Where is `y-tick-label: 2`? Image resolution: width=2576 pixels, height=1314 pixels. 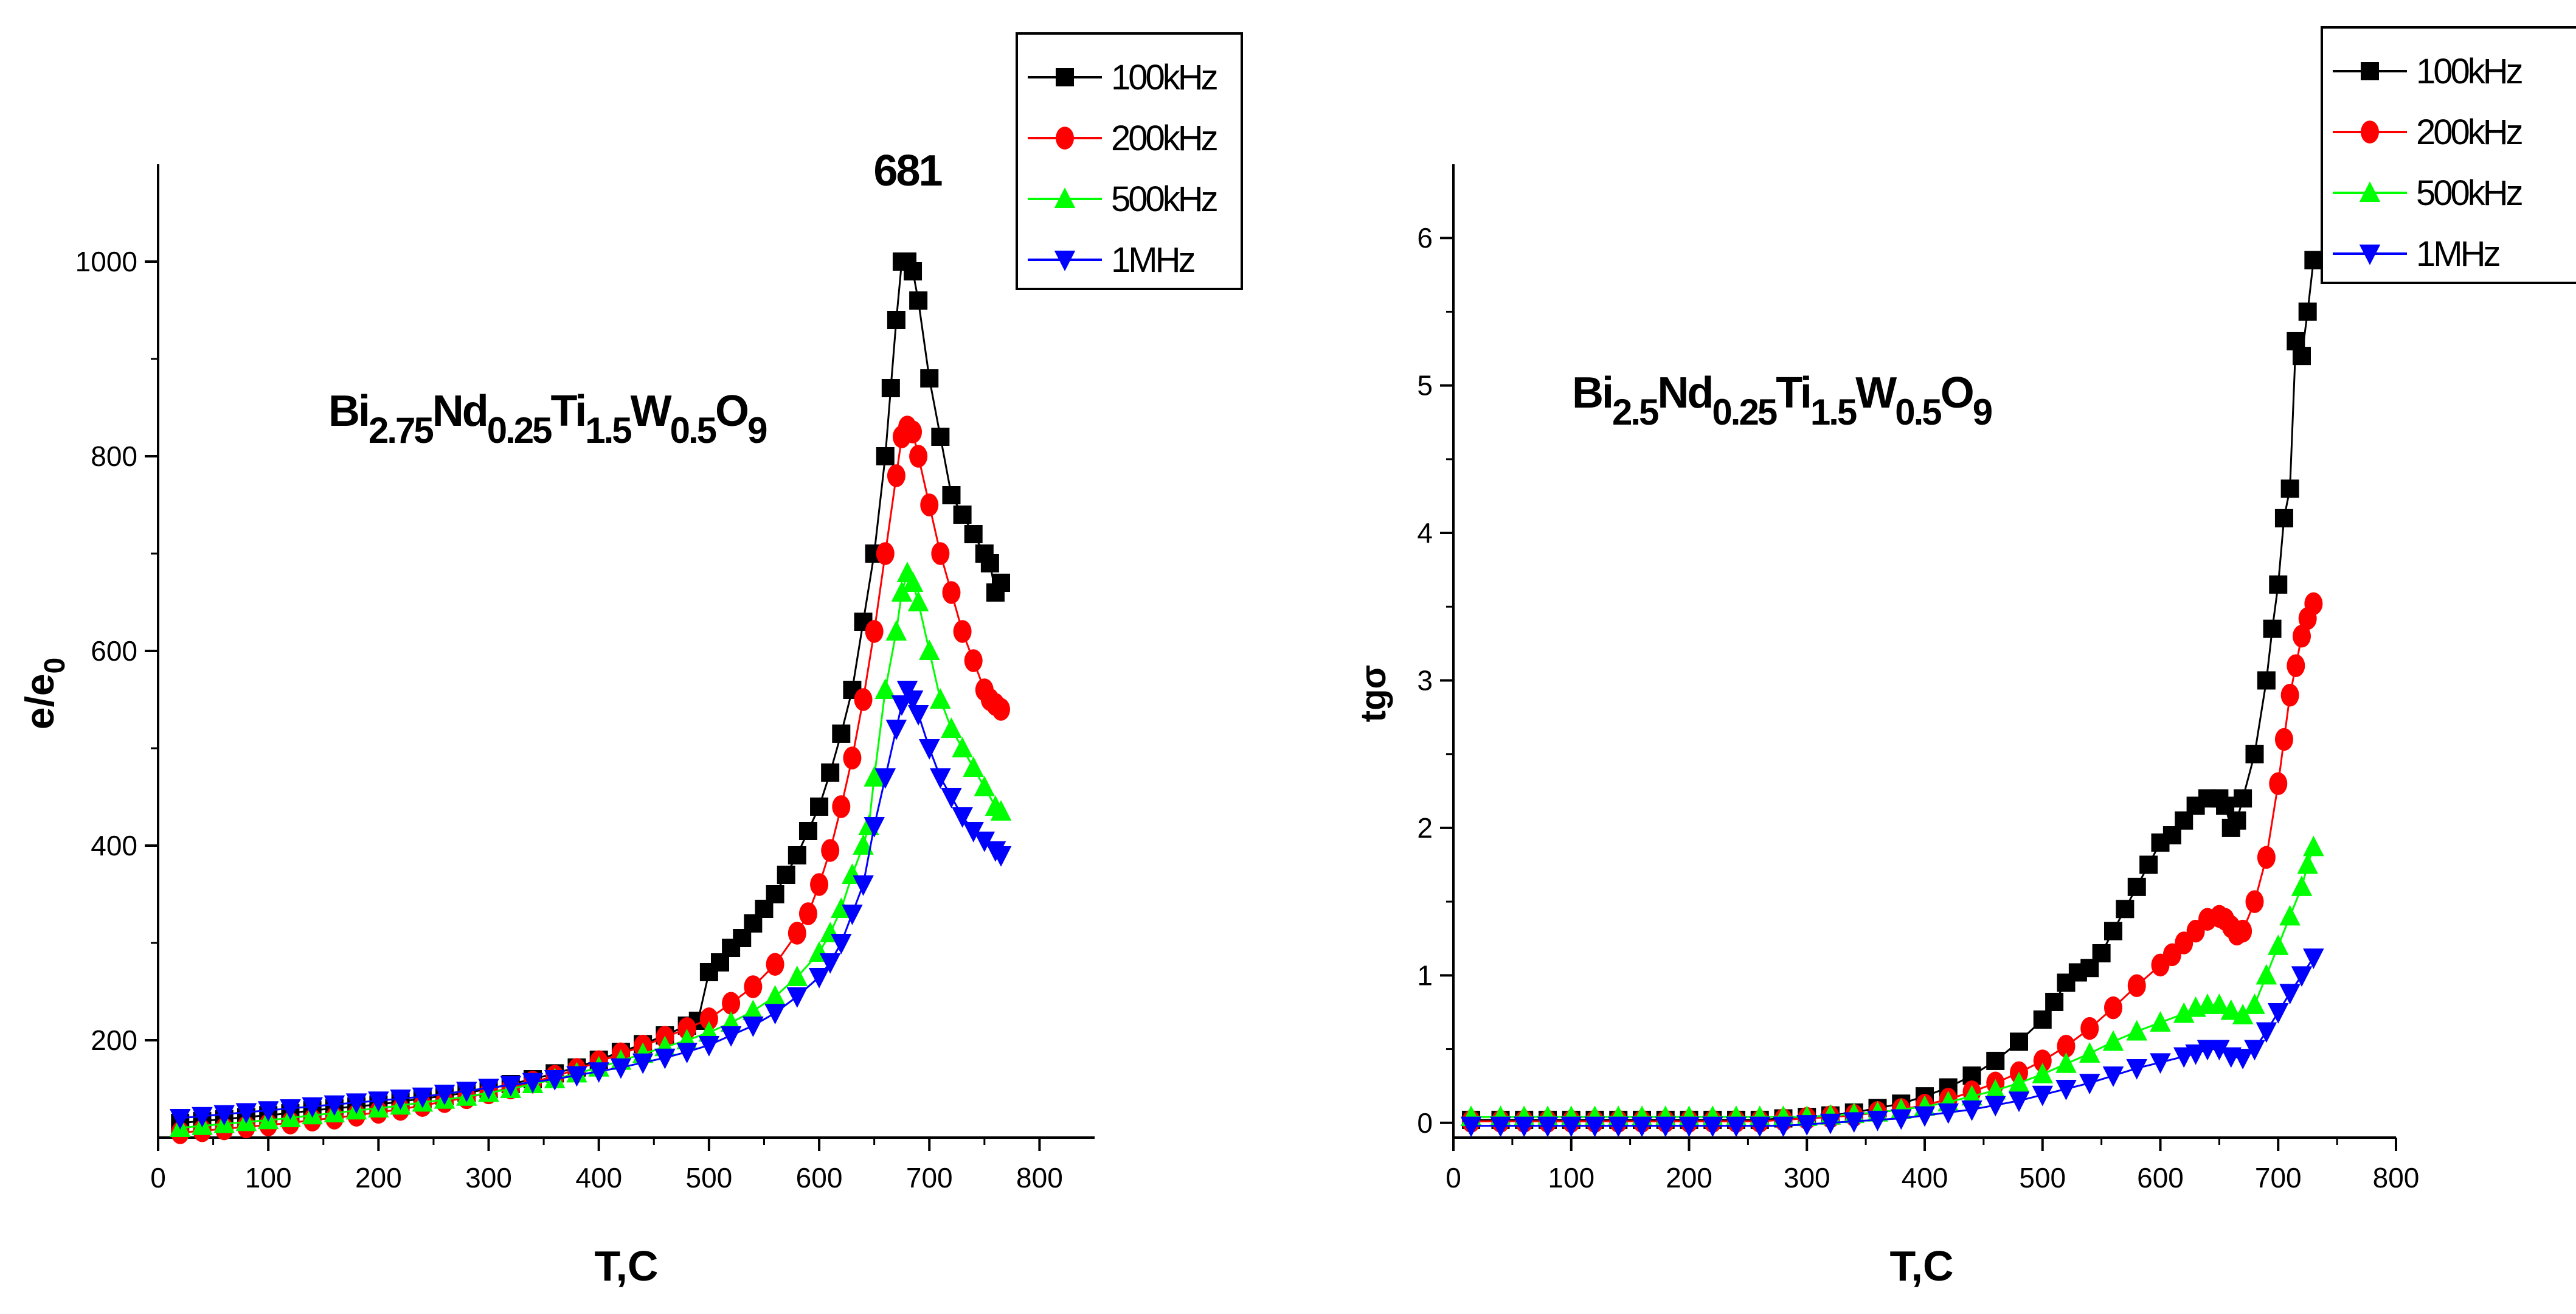
y-tick-label: 2 is located at coordinates (1425, 828).